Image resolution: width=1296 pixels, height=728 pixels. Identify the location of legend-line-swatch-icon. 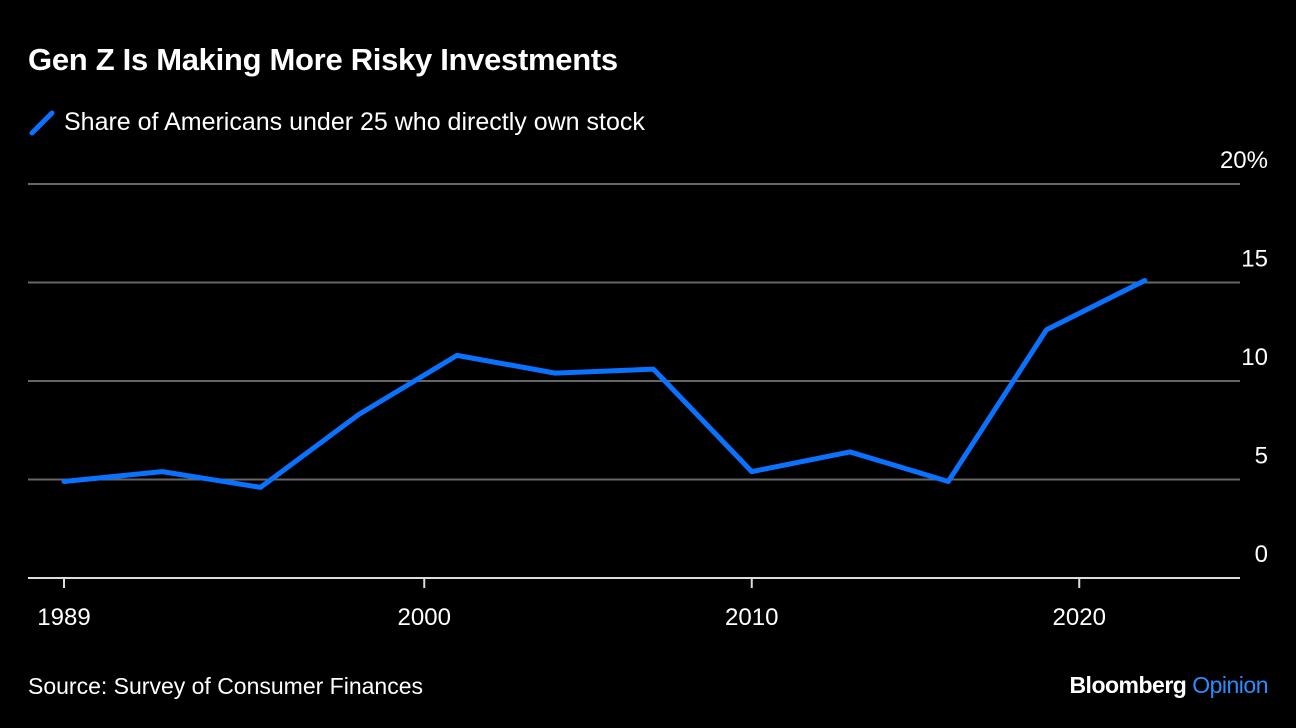
(42, 122).